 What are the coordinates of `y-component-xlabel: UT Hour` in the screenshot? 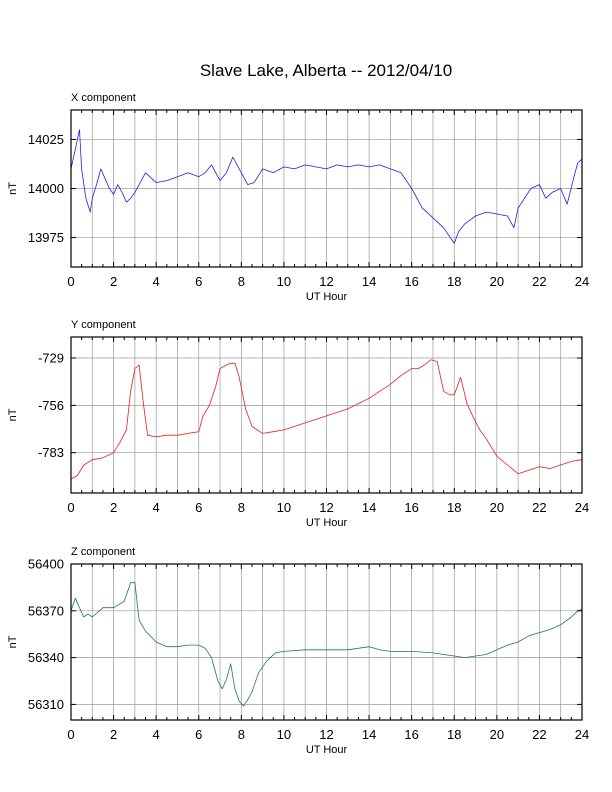 It's located at (327, 523).